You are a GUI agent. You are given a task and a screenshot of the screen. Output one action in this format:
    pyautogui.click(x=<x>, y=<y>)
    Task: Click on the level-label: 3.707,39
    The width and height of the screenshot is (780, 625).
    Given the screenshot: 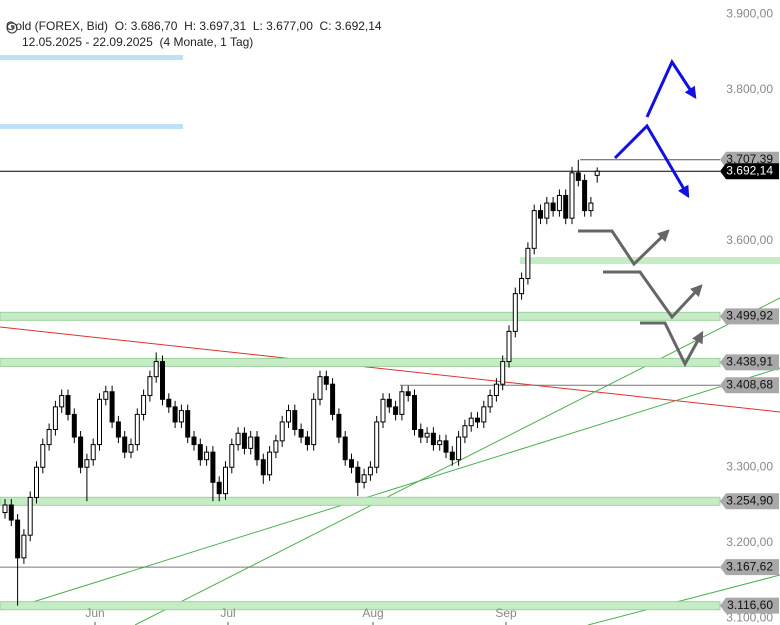 What is the action you would take?
    pyautogui.click(x=749, y=159)
    